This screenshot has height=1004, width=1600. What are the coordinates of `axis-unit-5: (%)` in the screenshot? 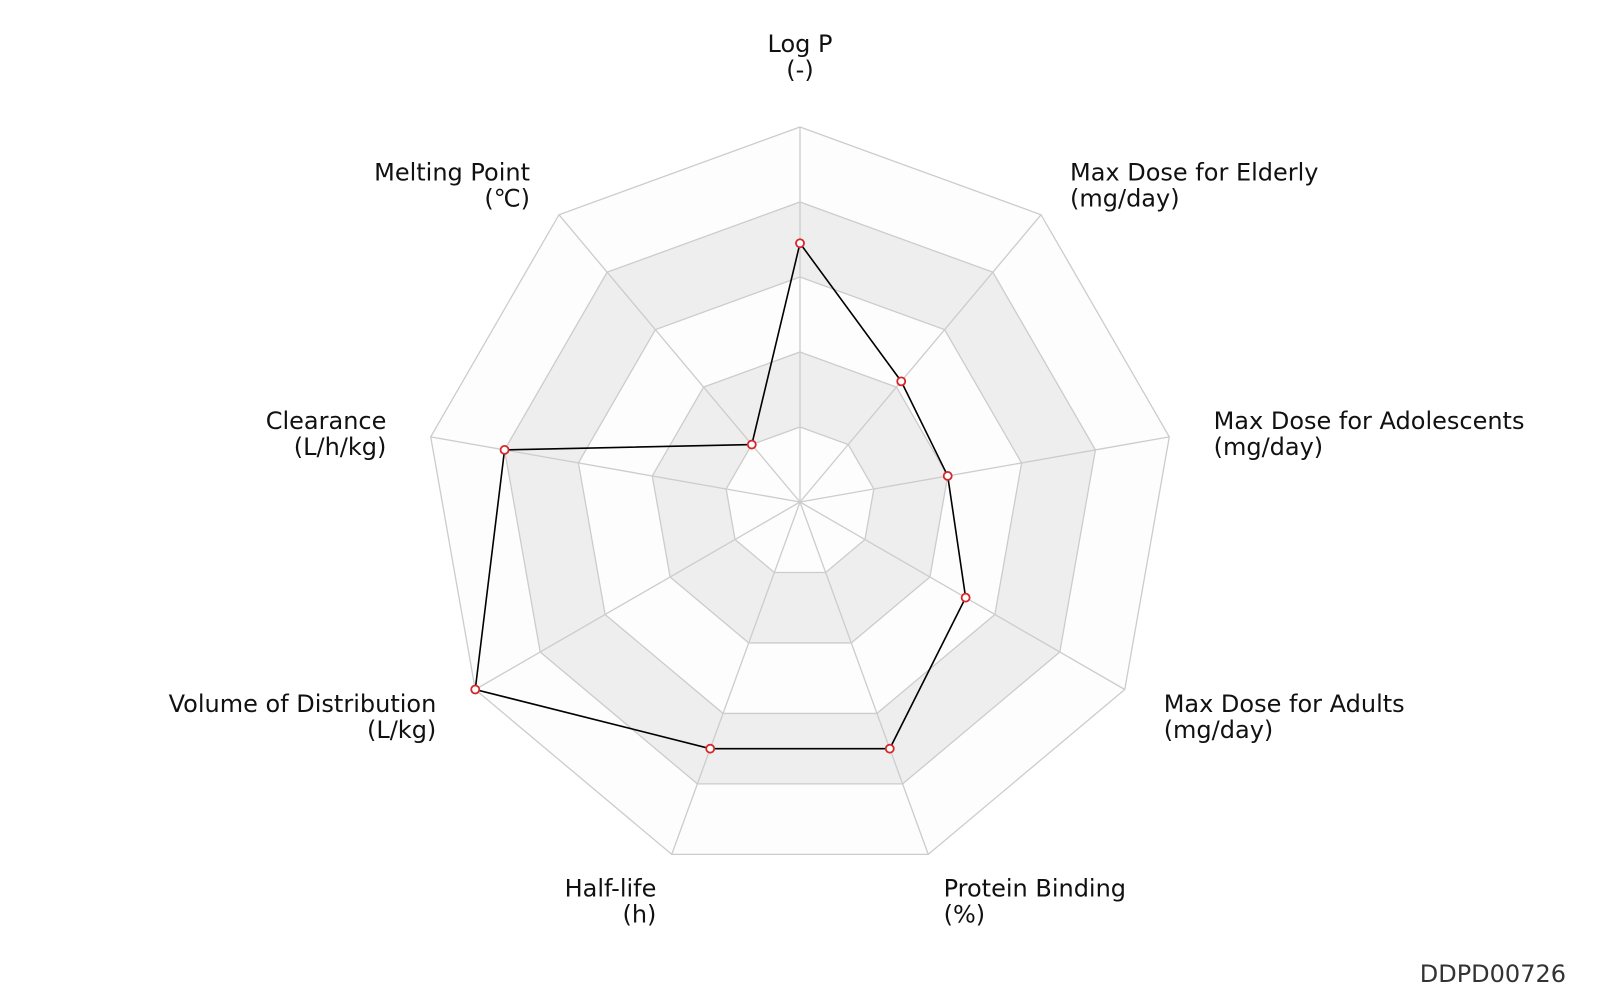 It's located at (965, 915).